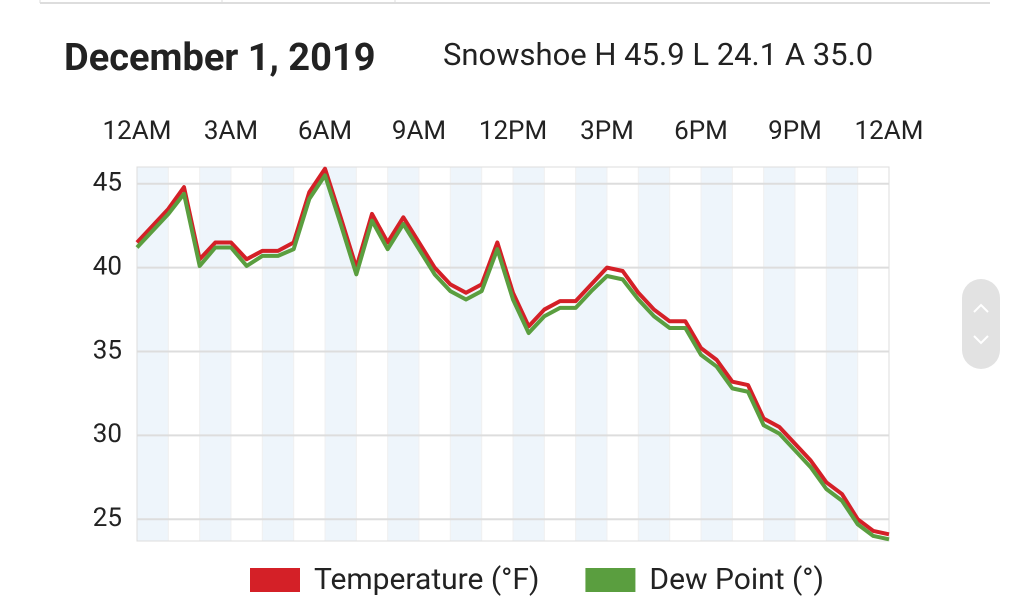 The width and height of the screenshot is (1024, 603). I want to click on y-tick-label: 35, so click(107, 350).